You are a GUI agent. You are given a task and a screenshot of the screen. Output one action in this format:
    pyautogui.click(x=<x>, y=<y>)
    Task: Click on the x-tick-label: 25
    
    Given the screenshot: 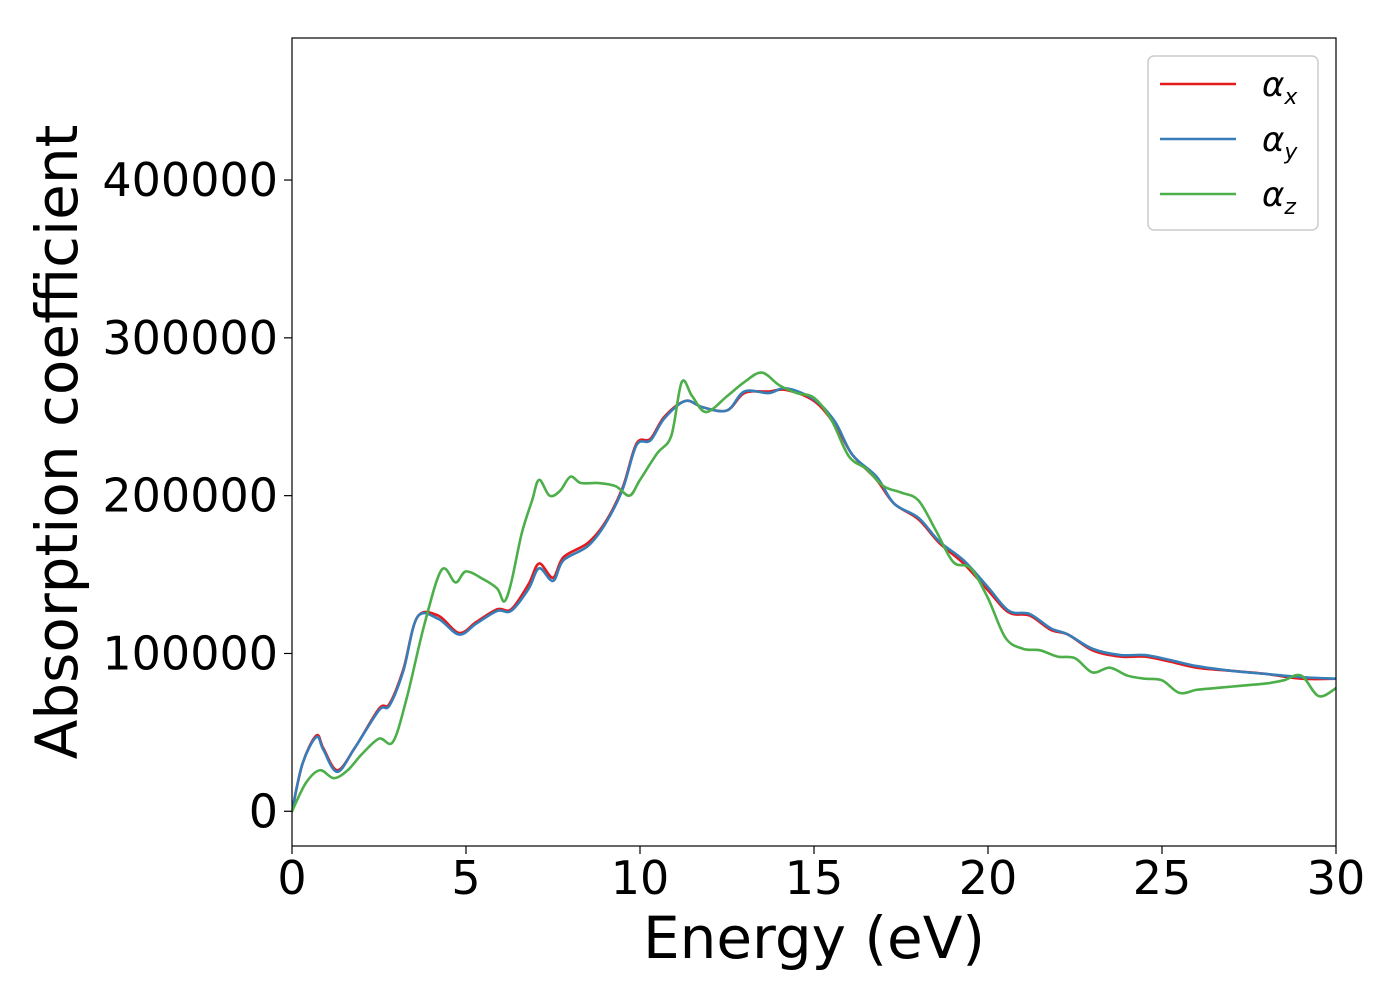 What is the action you would take?
    pyautogui.click(x=1162, y=878)
    